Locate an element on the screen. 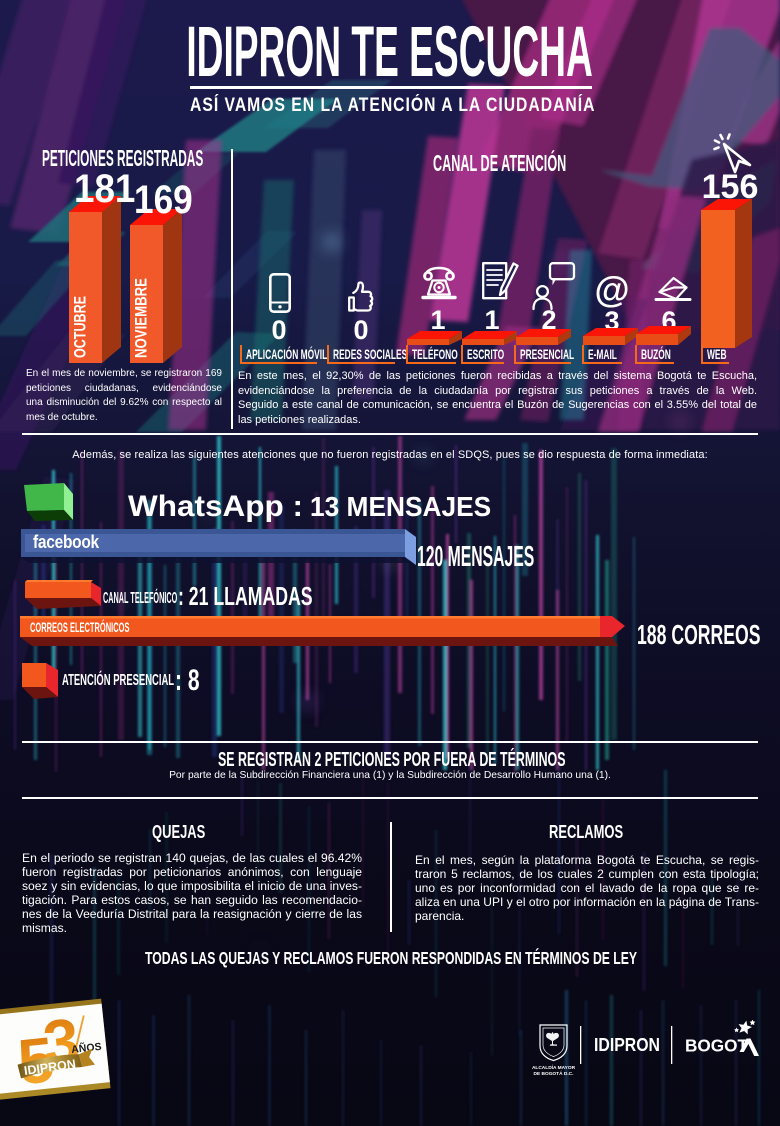 The height and width of the screenshot is (1126, 780). svg-text: 156 is located at coordinates (730, 187).